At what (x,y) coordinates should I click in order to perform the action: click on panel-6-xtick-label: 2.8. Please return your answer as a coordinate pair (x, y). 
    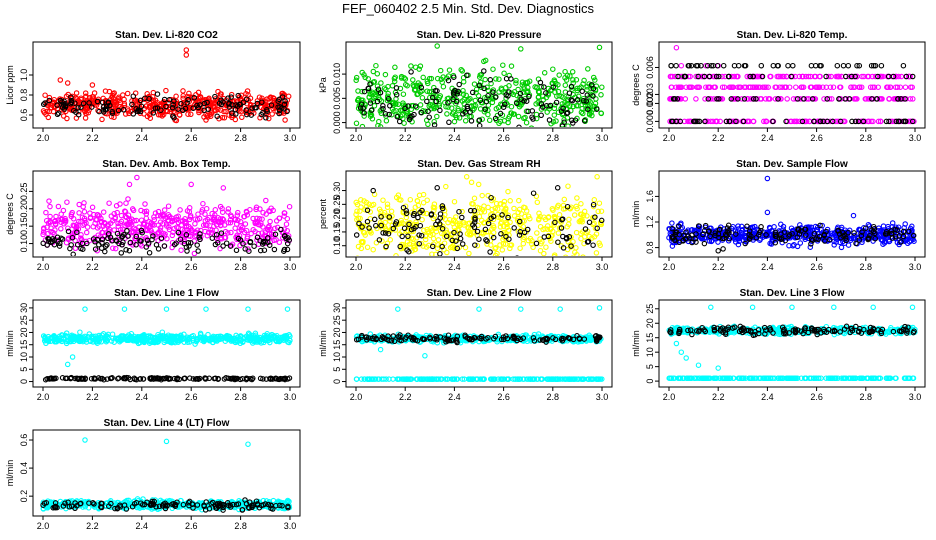
    Looking at the image, I should click on (866, 267).